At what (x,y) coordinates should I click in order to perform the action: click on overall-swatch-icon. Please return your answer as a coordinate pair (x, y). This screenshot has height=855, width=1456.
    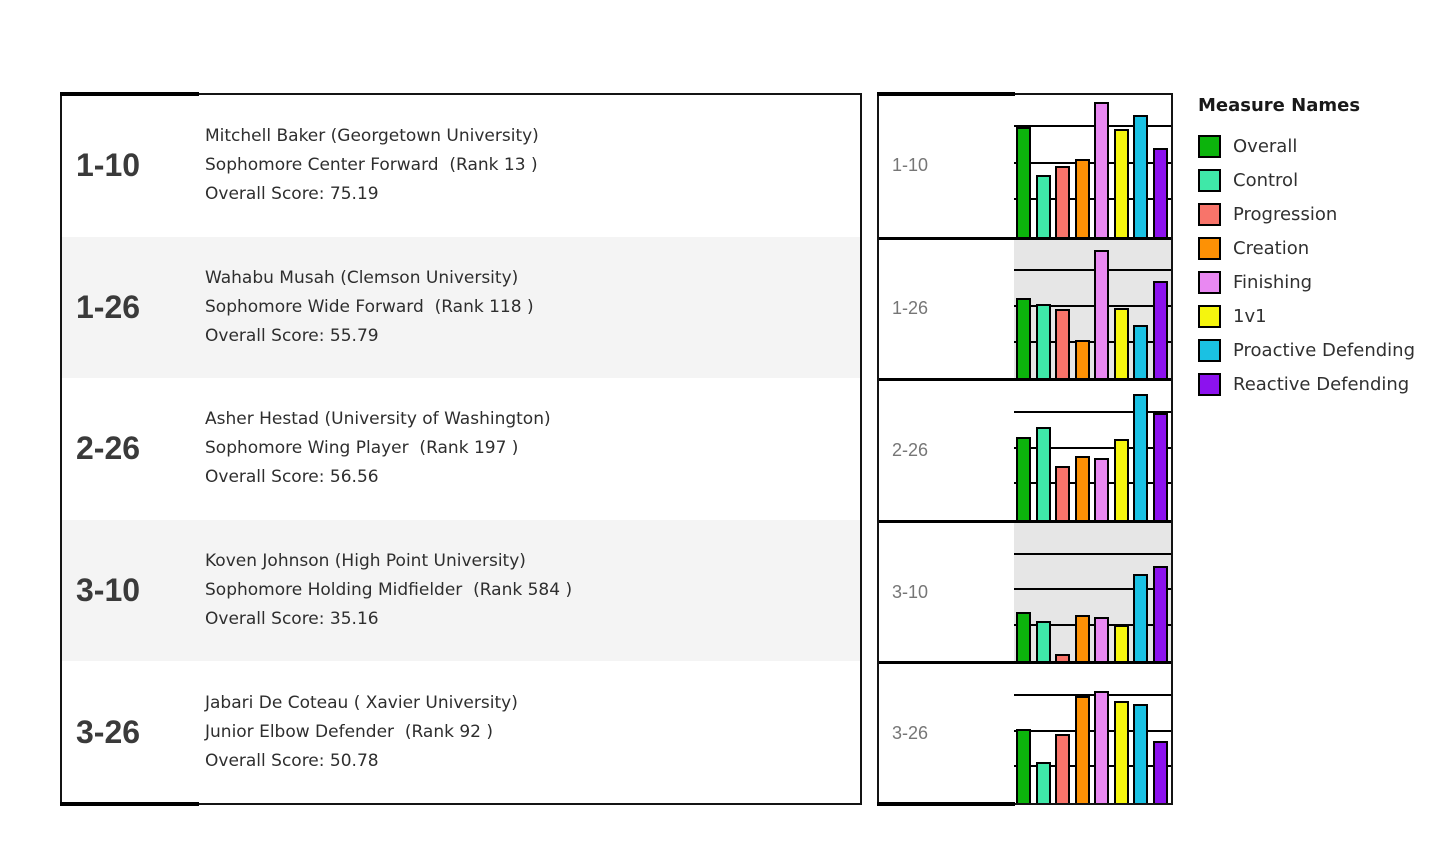
    Looking at the image, I should click on (1209, 146).